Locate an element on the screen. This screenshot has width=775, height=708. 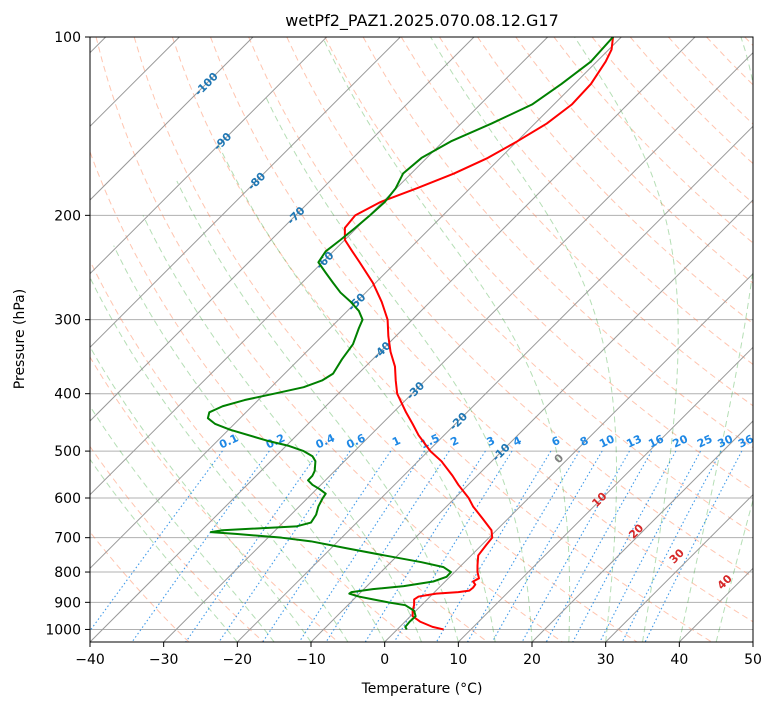
x-tick-label: 40 is located at coordinates (679, 660).